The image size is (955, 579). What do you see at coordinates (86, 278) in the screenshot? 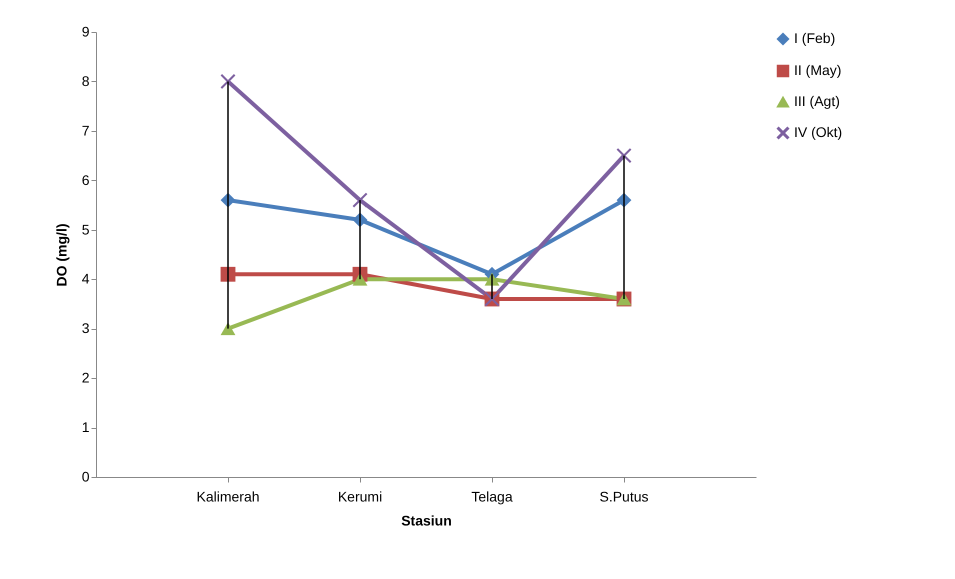
I see `y-tick-label: 4` at bounding box center [86, 278].